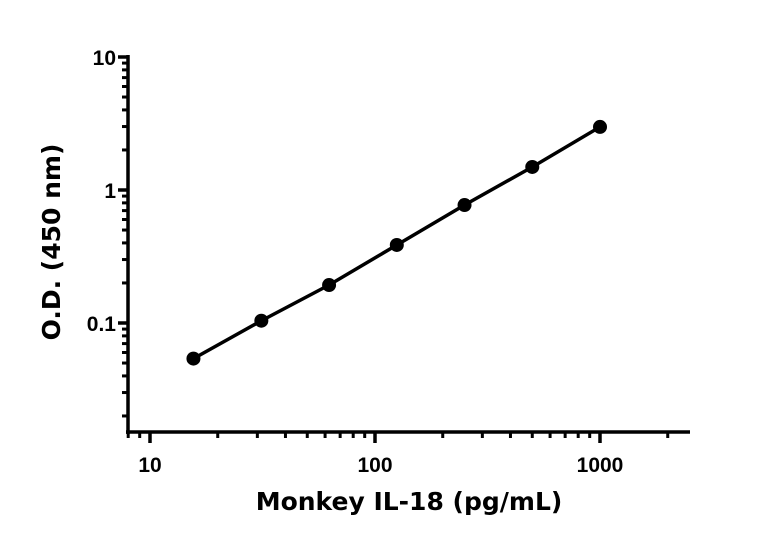  I want to click on x-tick-label: 1000, so click(600, 465).